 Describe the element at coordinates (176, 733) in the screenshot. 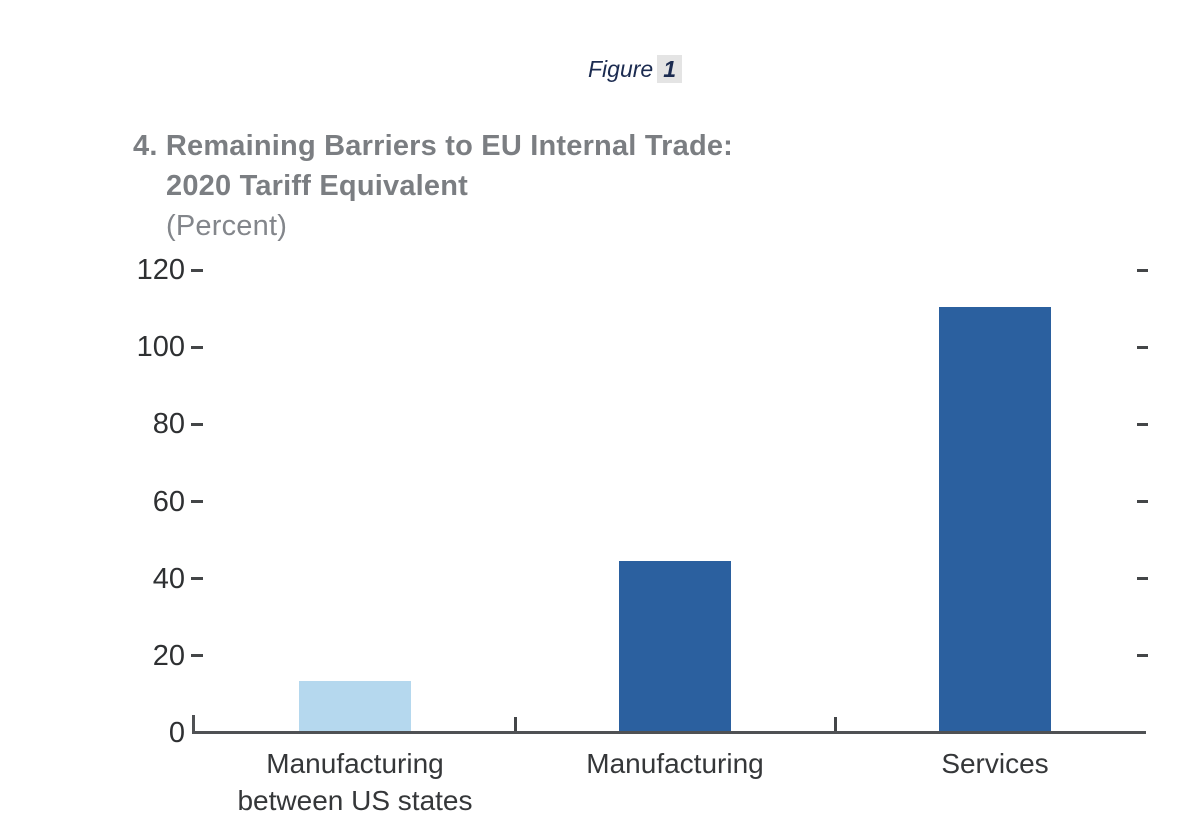

I see `y-axis-tick-label: 0` at that location.